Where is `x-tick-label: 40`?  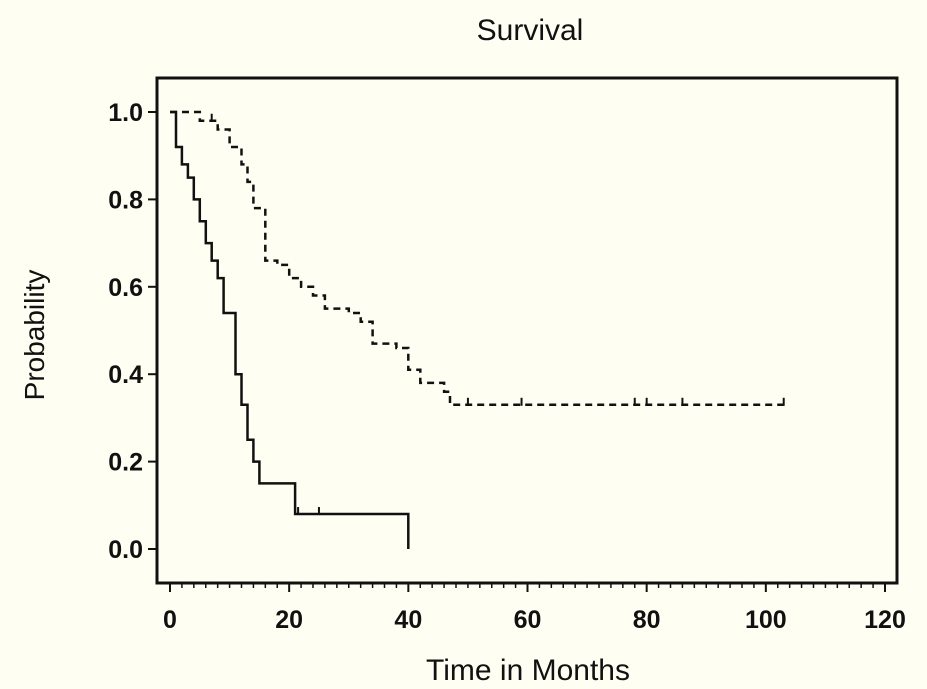 x-tick-label: 40 is located at coordinates (408, 620).